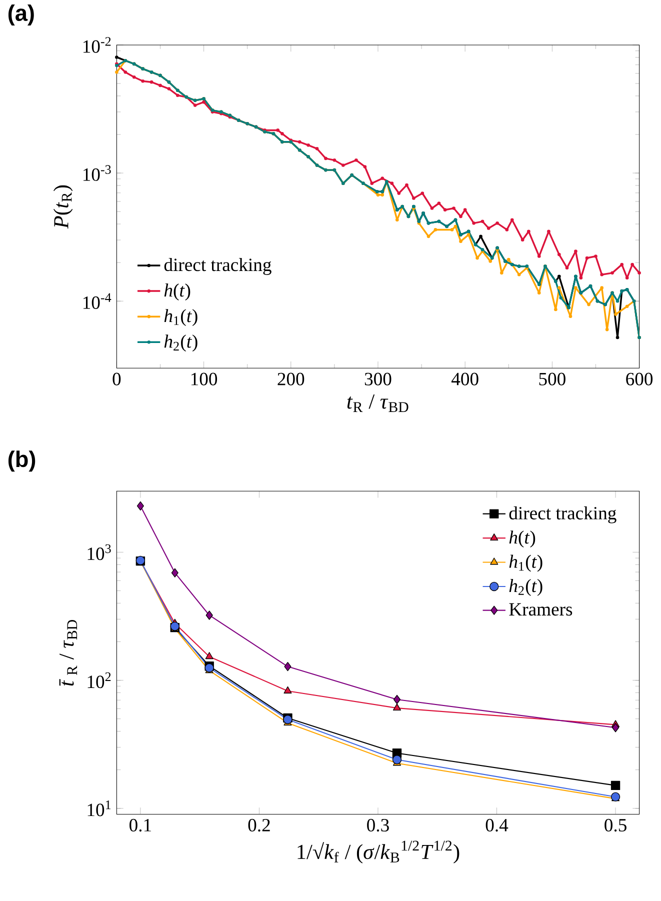 The image size is (661, 901). Describe the element at coordinates (140, 825) in the screenshot. I see `x-tick-label: 0.1` at that location.